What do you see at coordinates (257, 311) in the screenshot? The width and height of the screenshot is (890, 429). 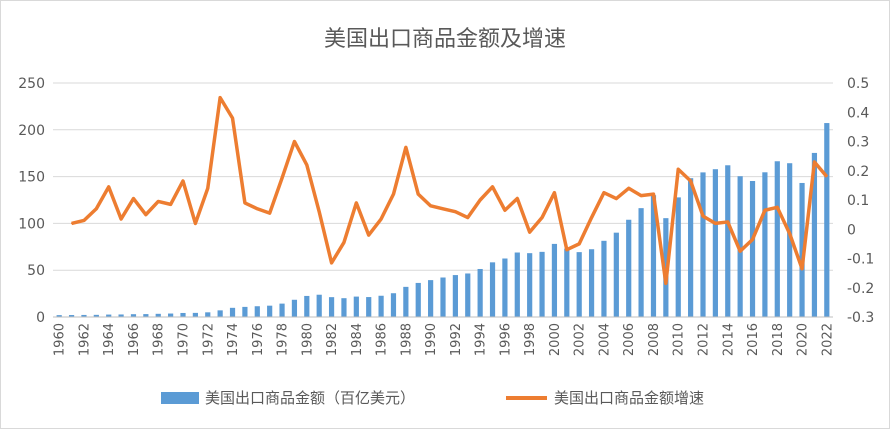 I see `bar-1976` at bounding box center [257, 311].